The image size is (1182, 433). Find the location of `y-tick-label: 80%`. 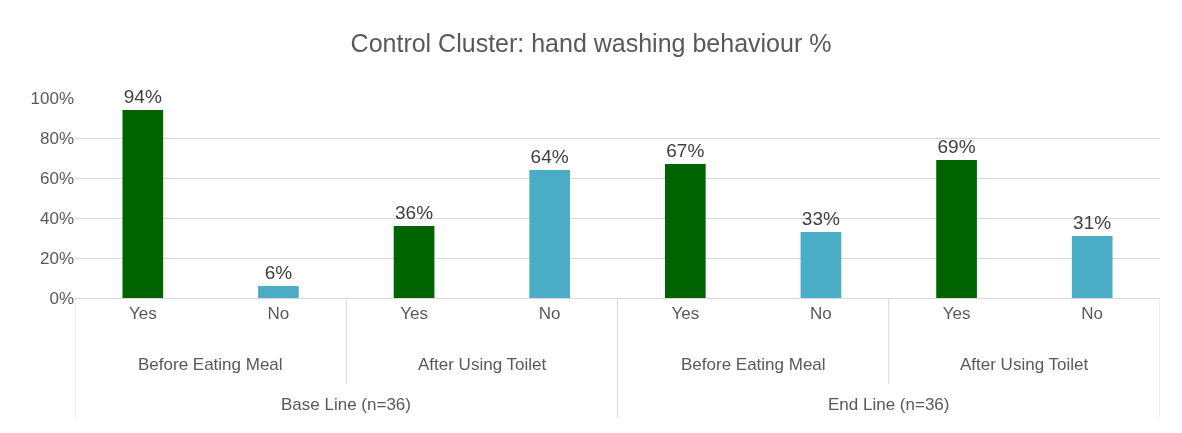

y-tick-label: 80% is located at coordinates (56, 138).